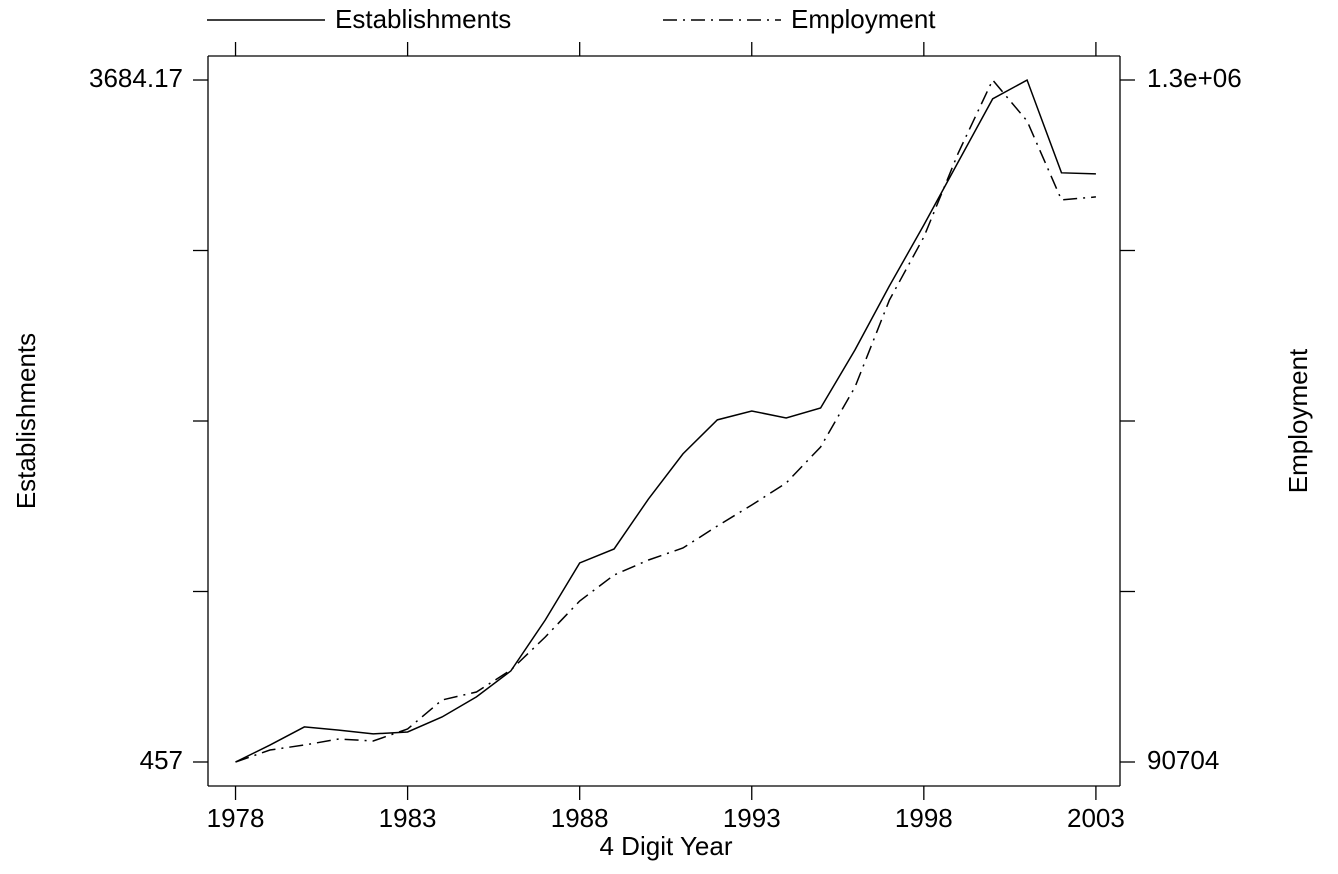  What do you see at coordinates (26, 421) in the screenshot?
I see `y-axis-title: Establishments` at bounding box center [26, 421].